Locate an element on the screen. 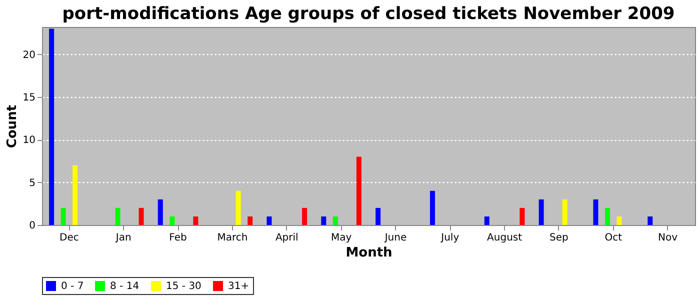 The width and height of the screenshot is (700, 300). y-axis-title: Count is located at coordinates (12, 126).